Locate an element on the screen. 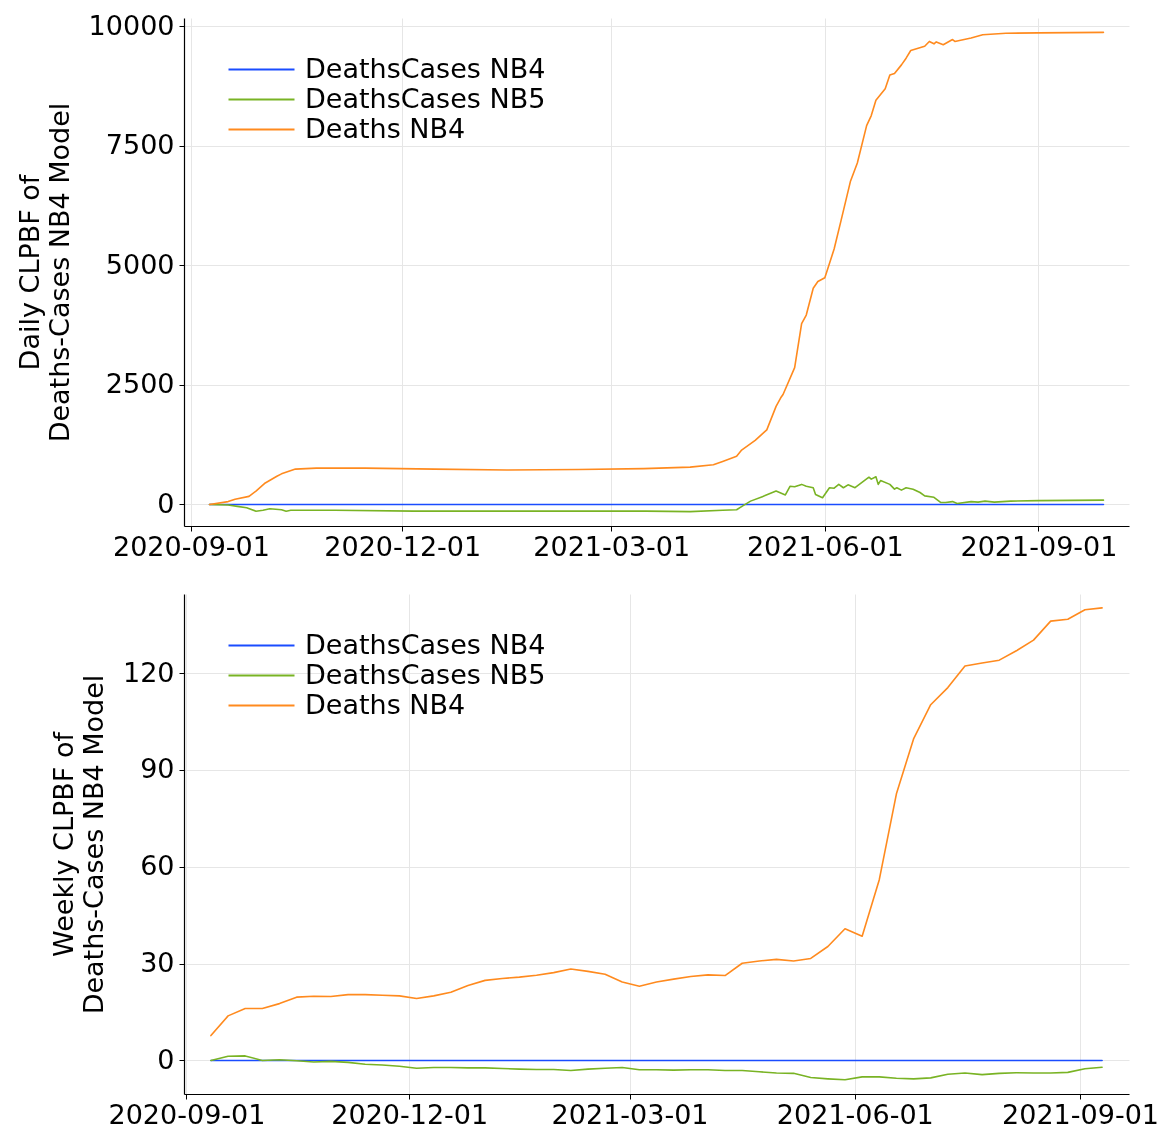 This screenshot has height=1146, width=1168. y-axis-title: Daily CLPBF of Deaths-Cases NB4 Model is located at coordinates (44, 272).